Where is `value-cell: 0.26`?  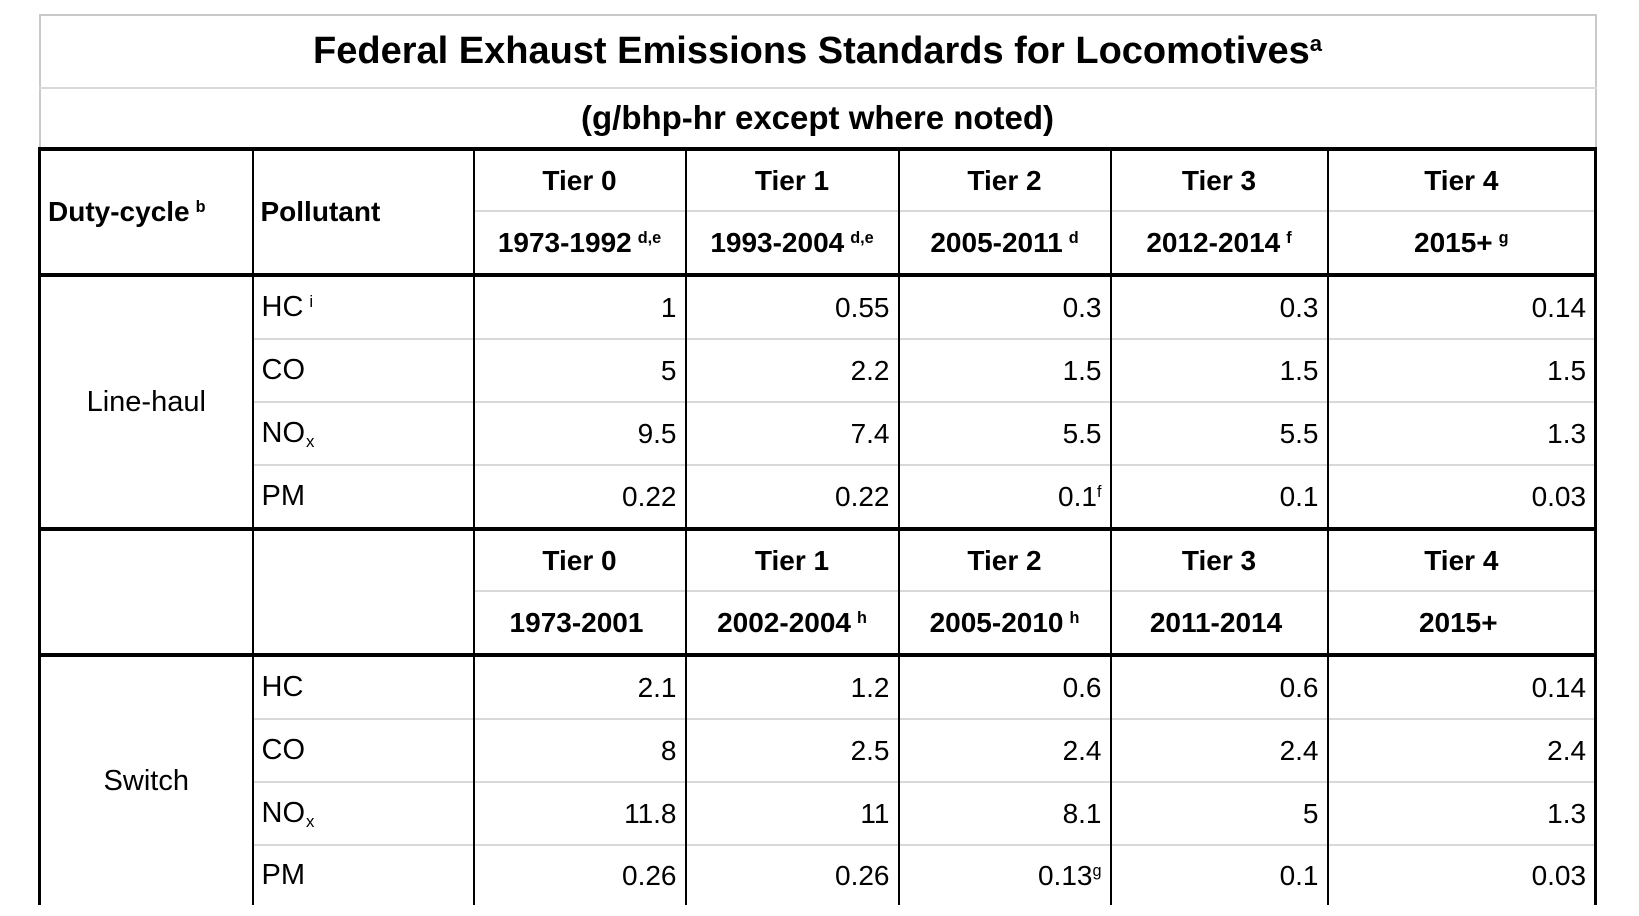
value-cell: 0.26 is located at coordinates (792, 874).